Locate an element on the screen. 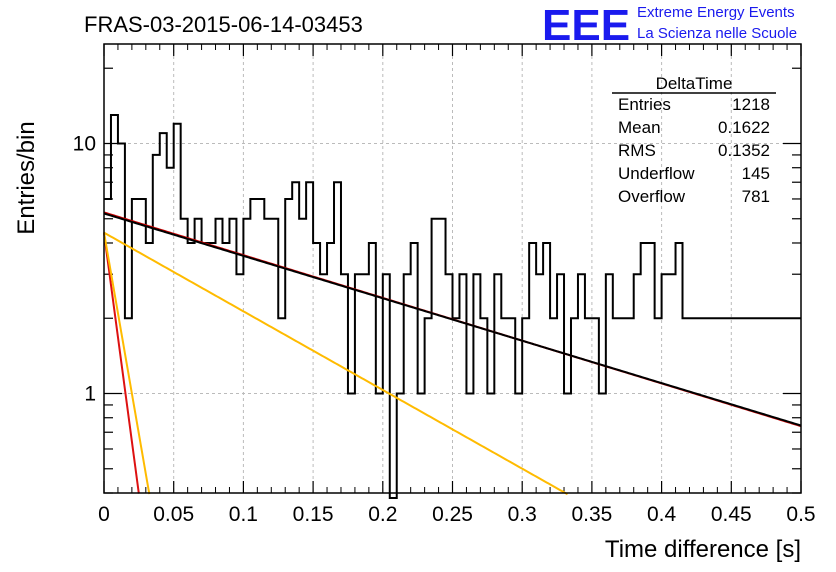 Image resolution: width=836 pixels, height=572 pixels. x-tick-label: 0.05 is located at coordinates (173, 514).